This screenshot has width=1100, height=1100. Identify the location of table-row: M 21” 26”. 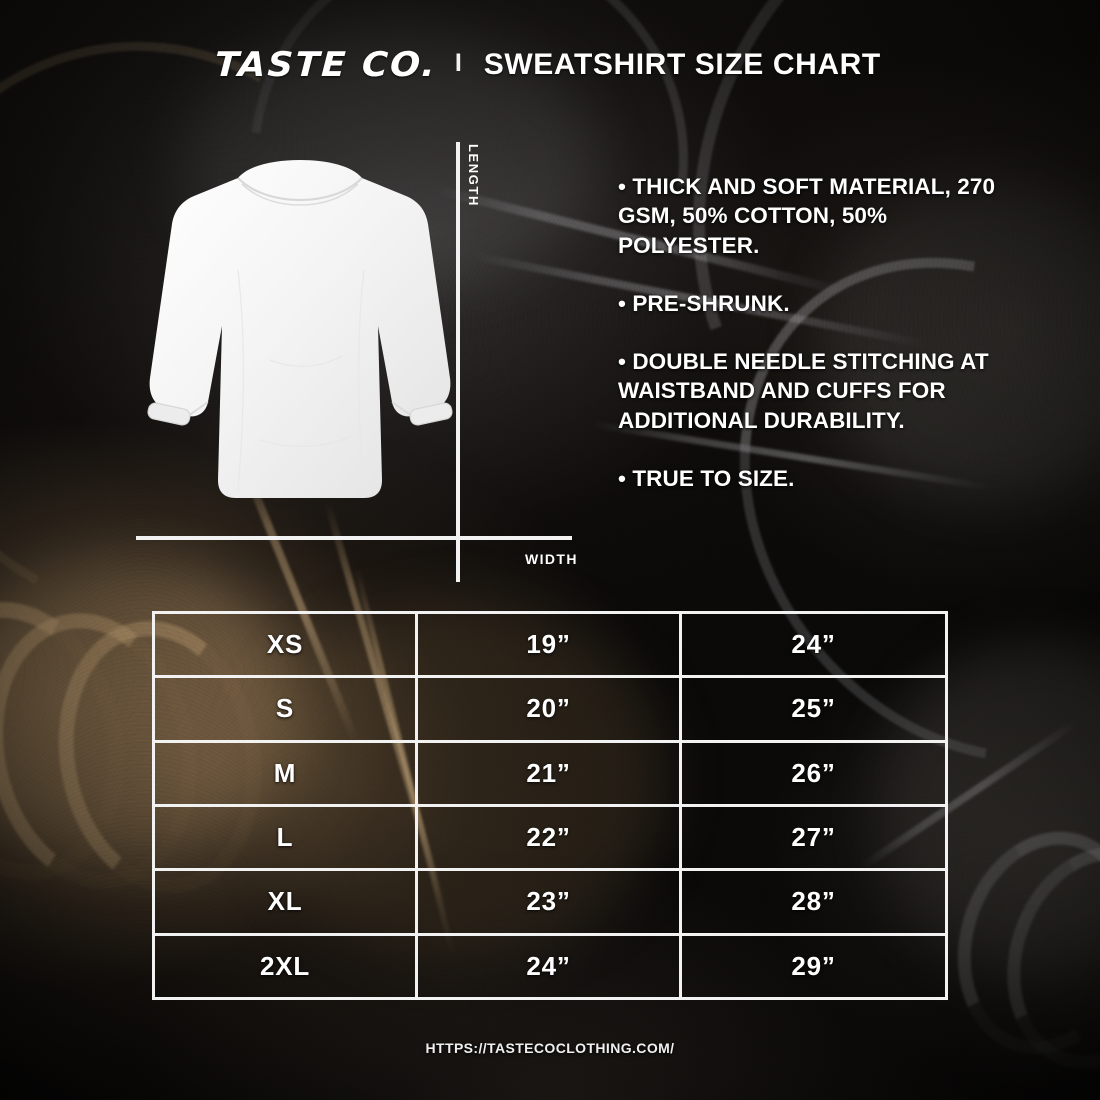
(550, 774).